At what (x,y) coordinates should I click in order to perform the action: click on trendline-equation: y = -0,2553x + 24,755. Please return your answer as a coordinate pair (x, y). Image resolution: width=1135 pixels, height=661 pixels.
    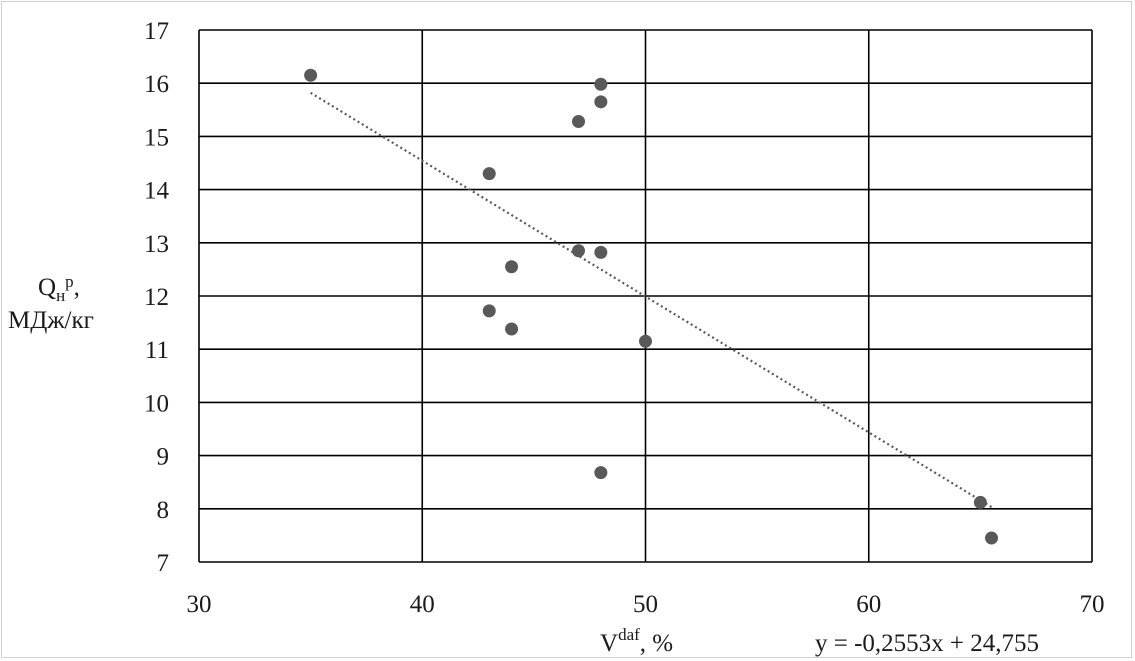
    Looking at the image, I should click on (927, 643).